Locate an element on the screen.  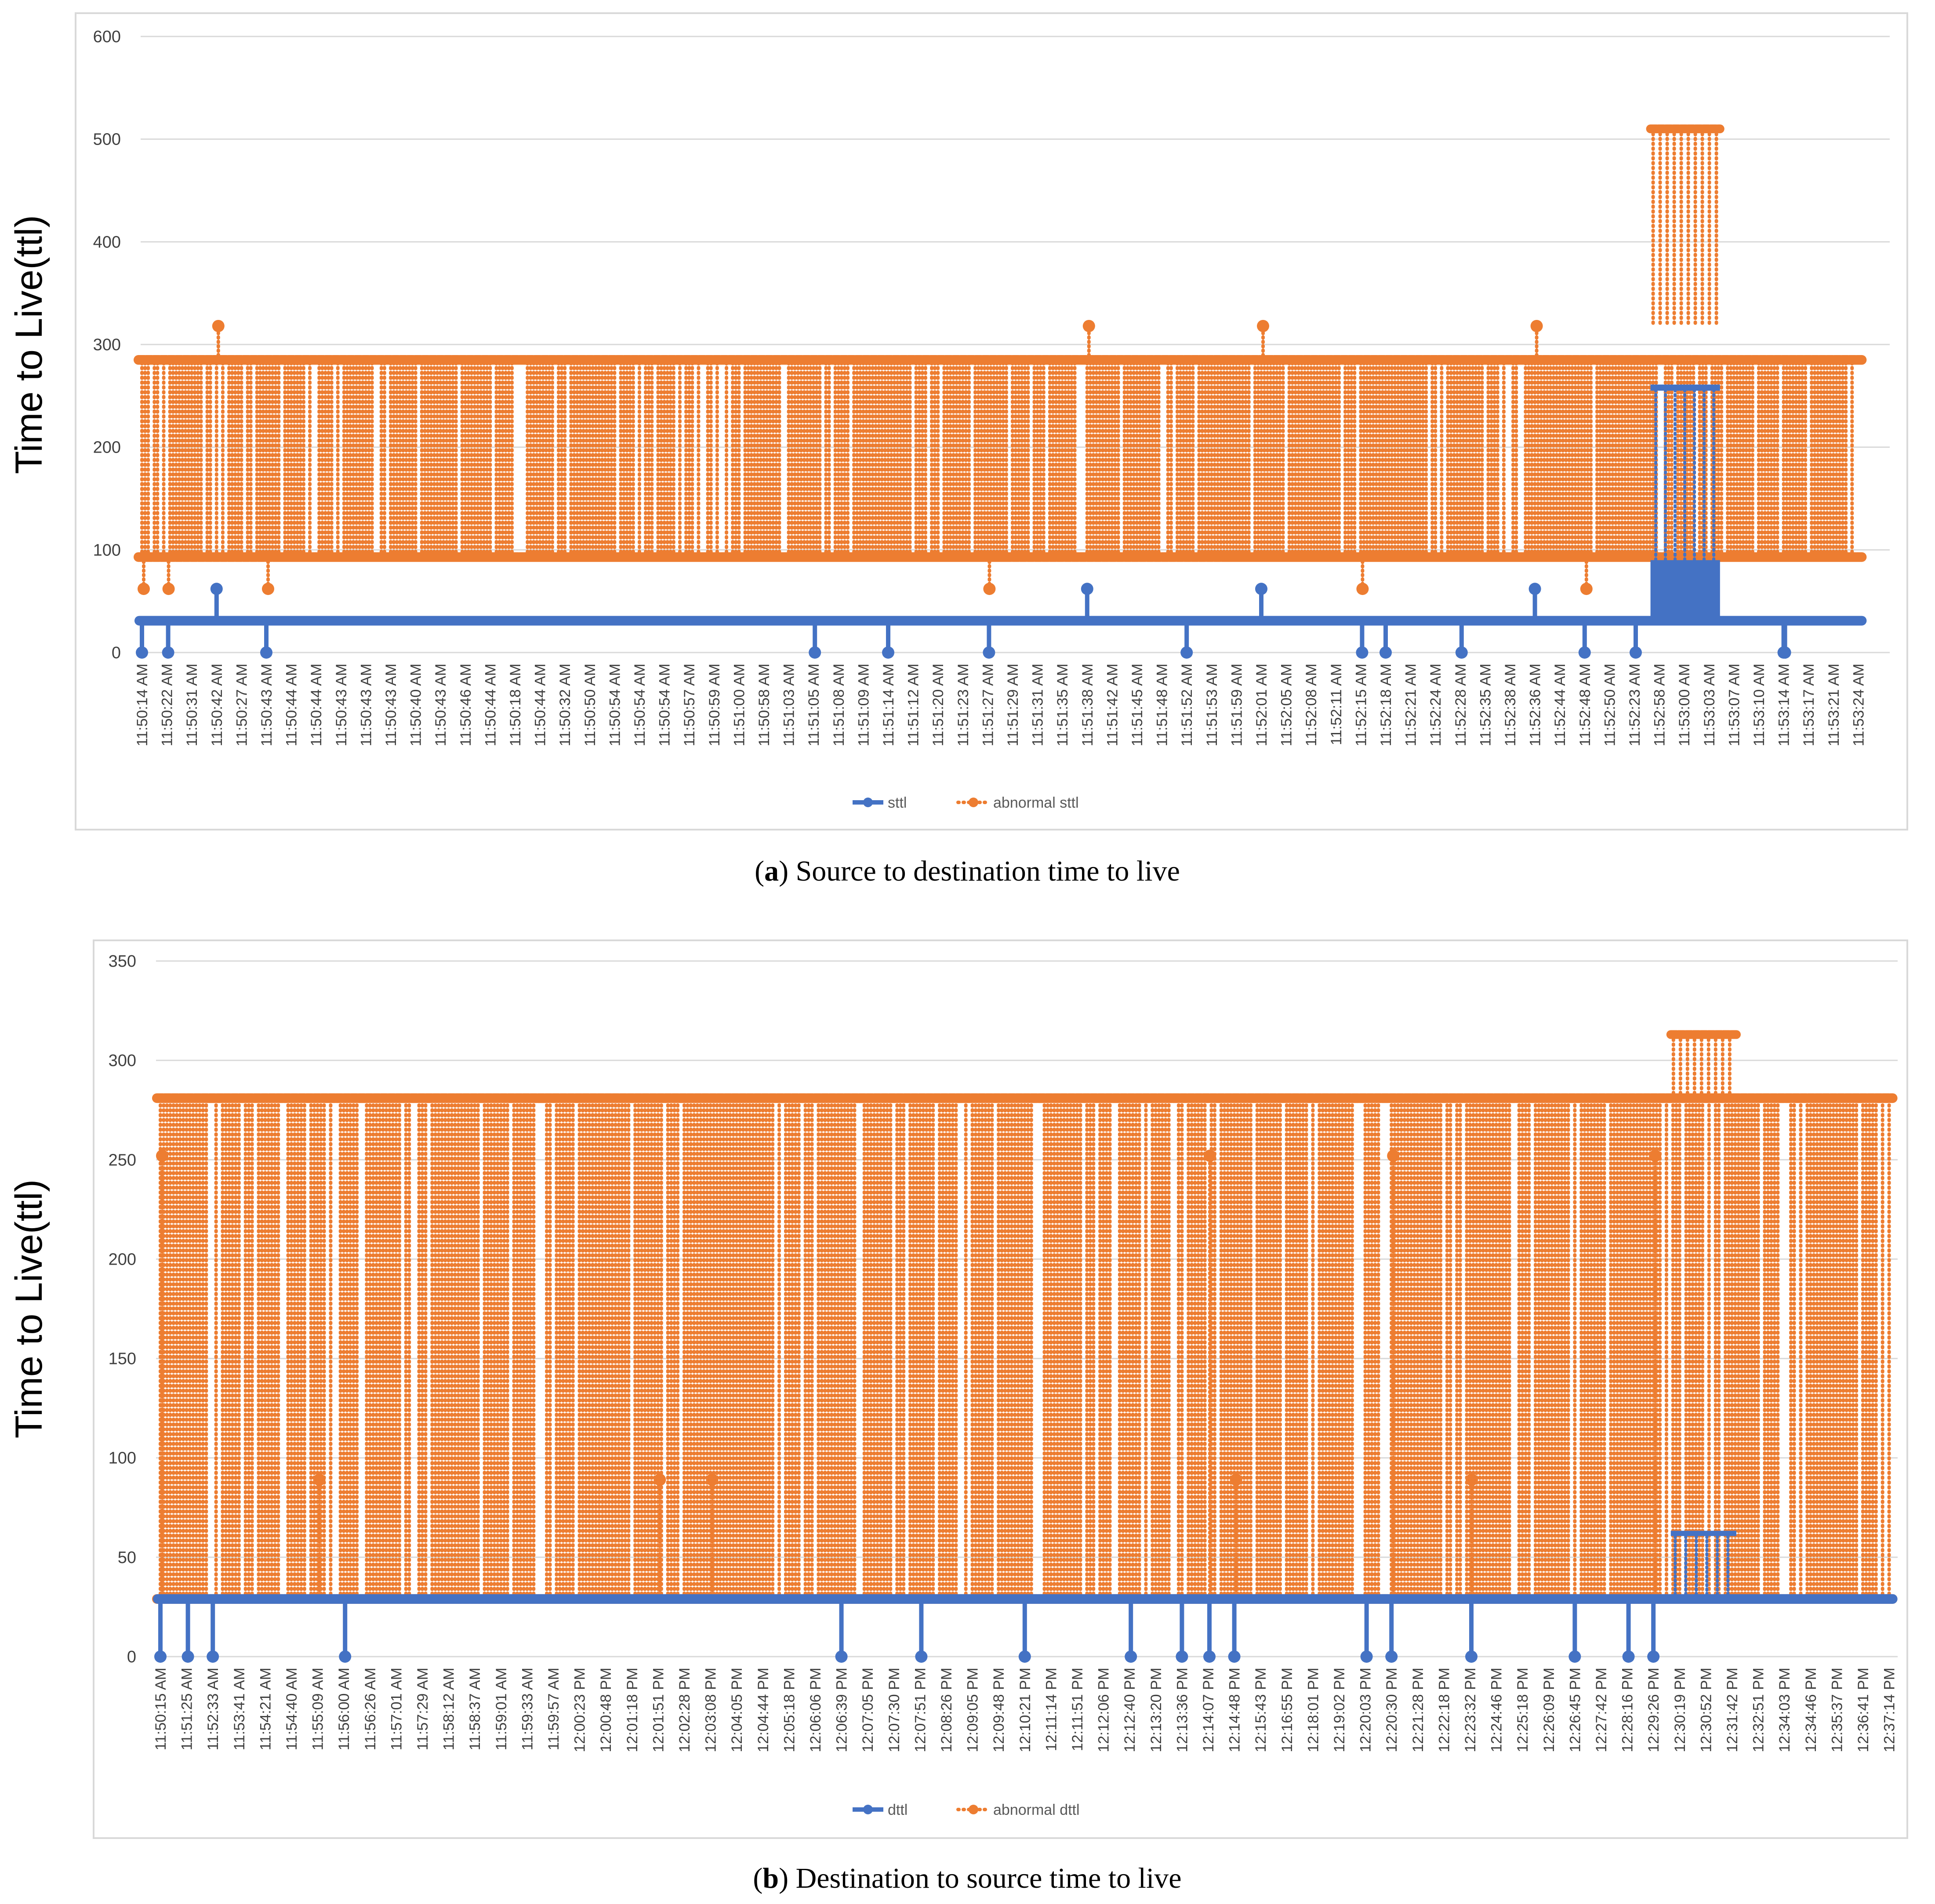
x-tick-label: 11:50:22 AM is located at coordinates (168, 705).